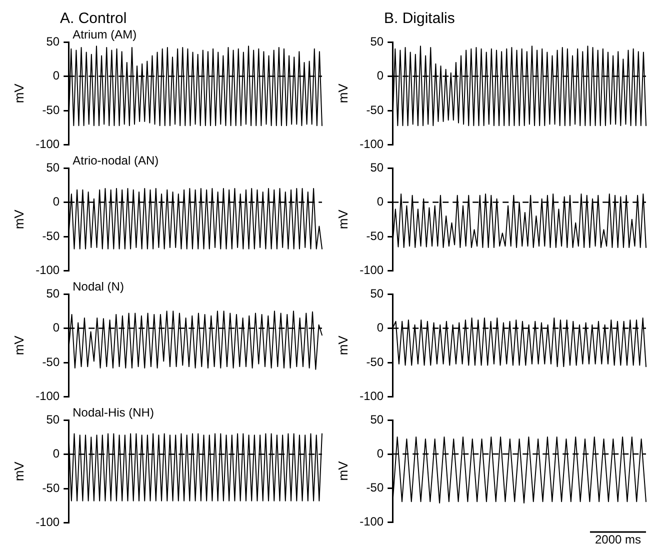 This screenshot has width=662, height=560. Describe the element at coordinates (93, 18) in the screenshot. I see `chart-title: A. Control` at that location.